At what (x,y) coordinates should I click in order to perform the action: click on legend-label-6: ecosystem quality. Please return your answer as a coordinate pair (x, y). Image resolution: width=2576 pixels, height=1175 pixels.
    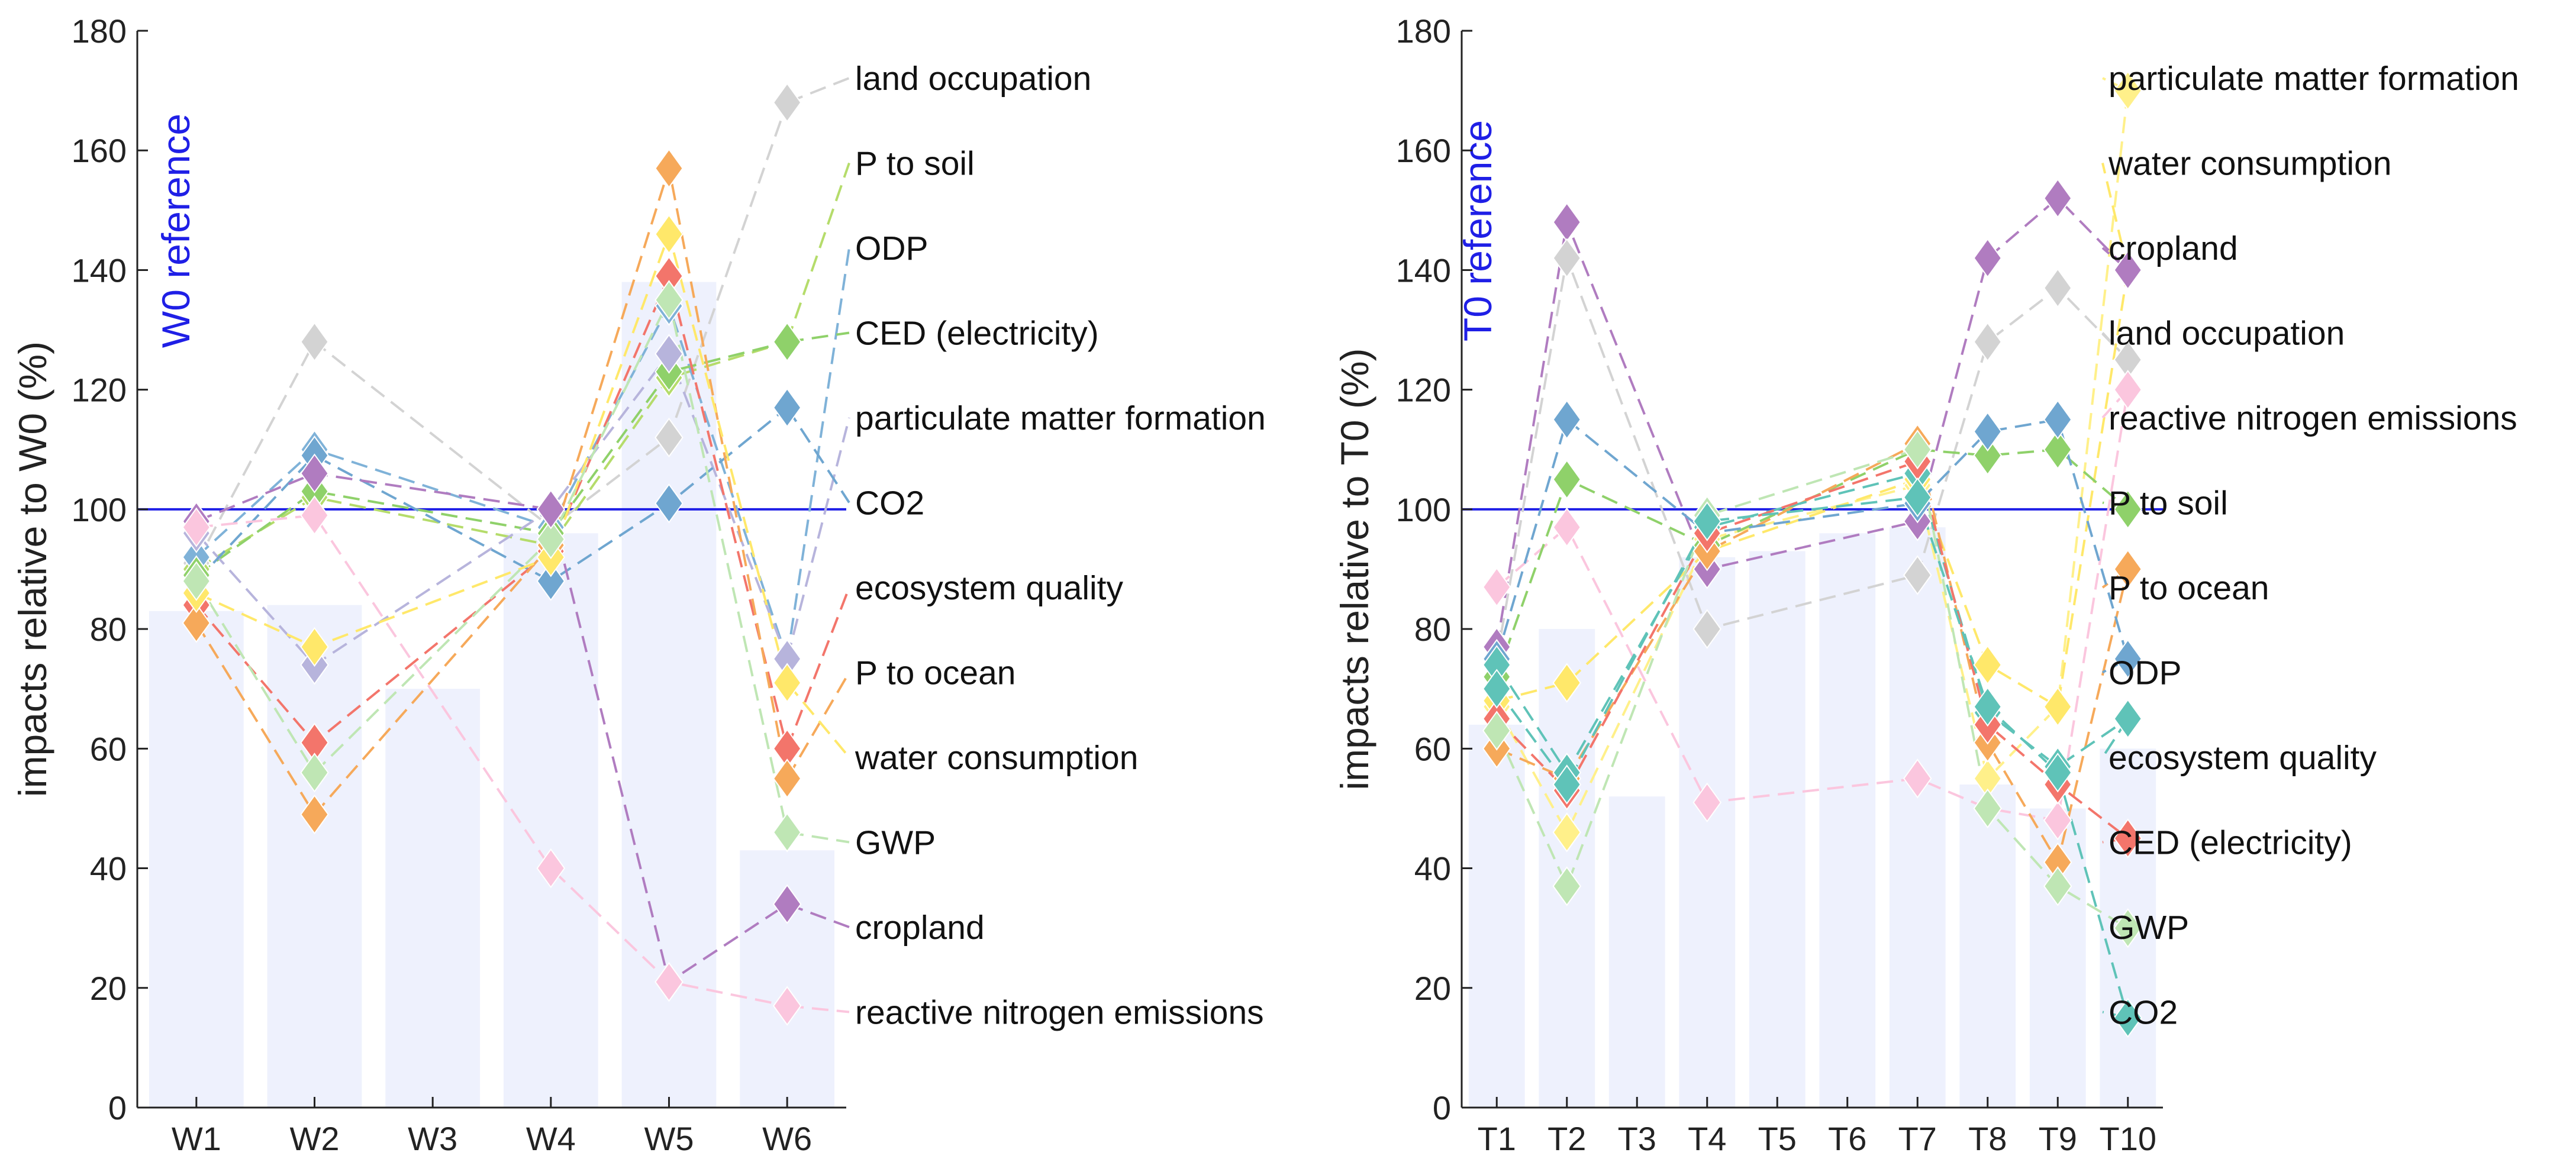
    Looking at the image, I should click on (989, 588).